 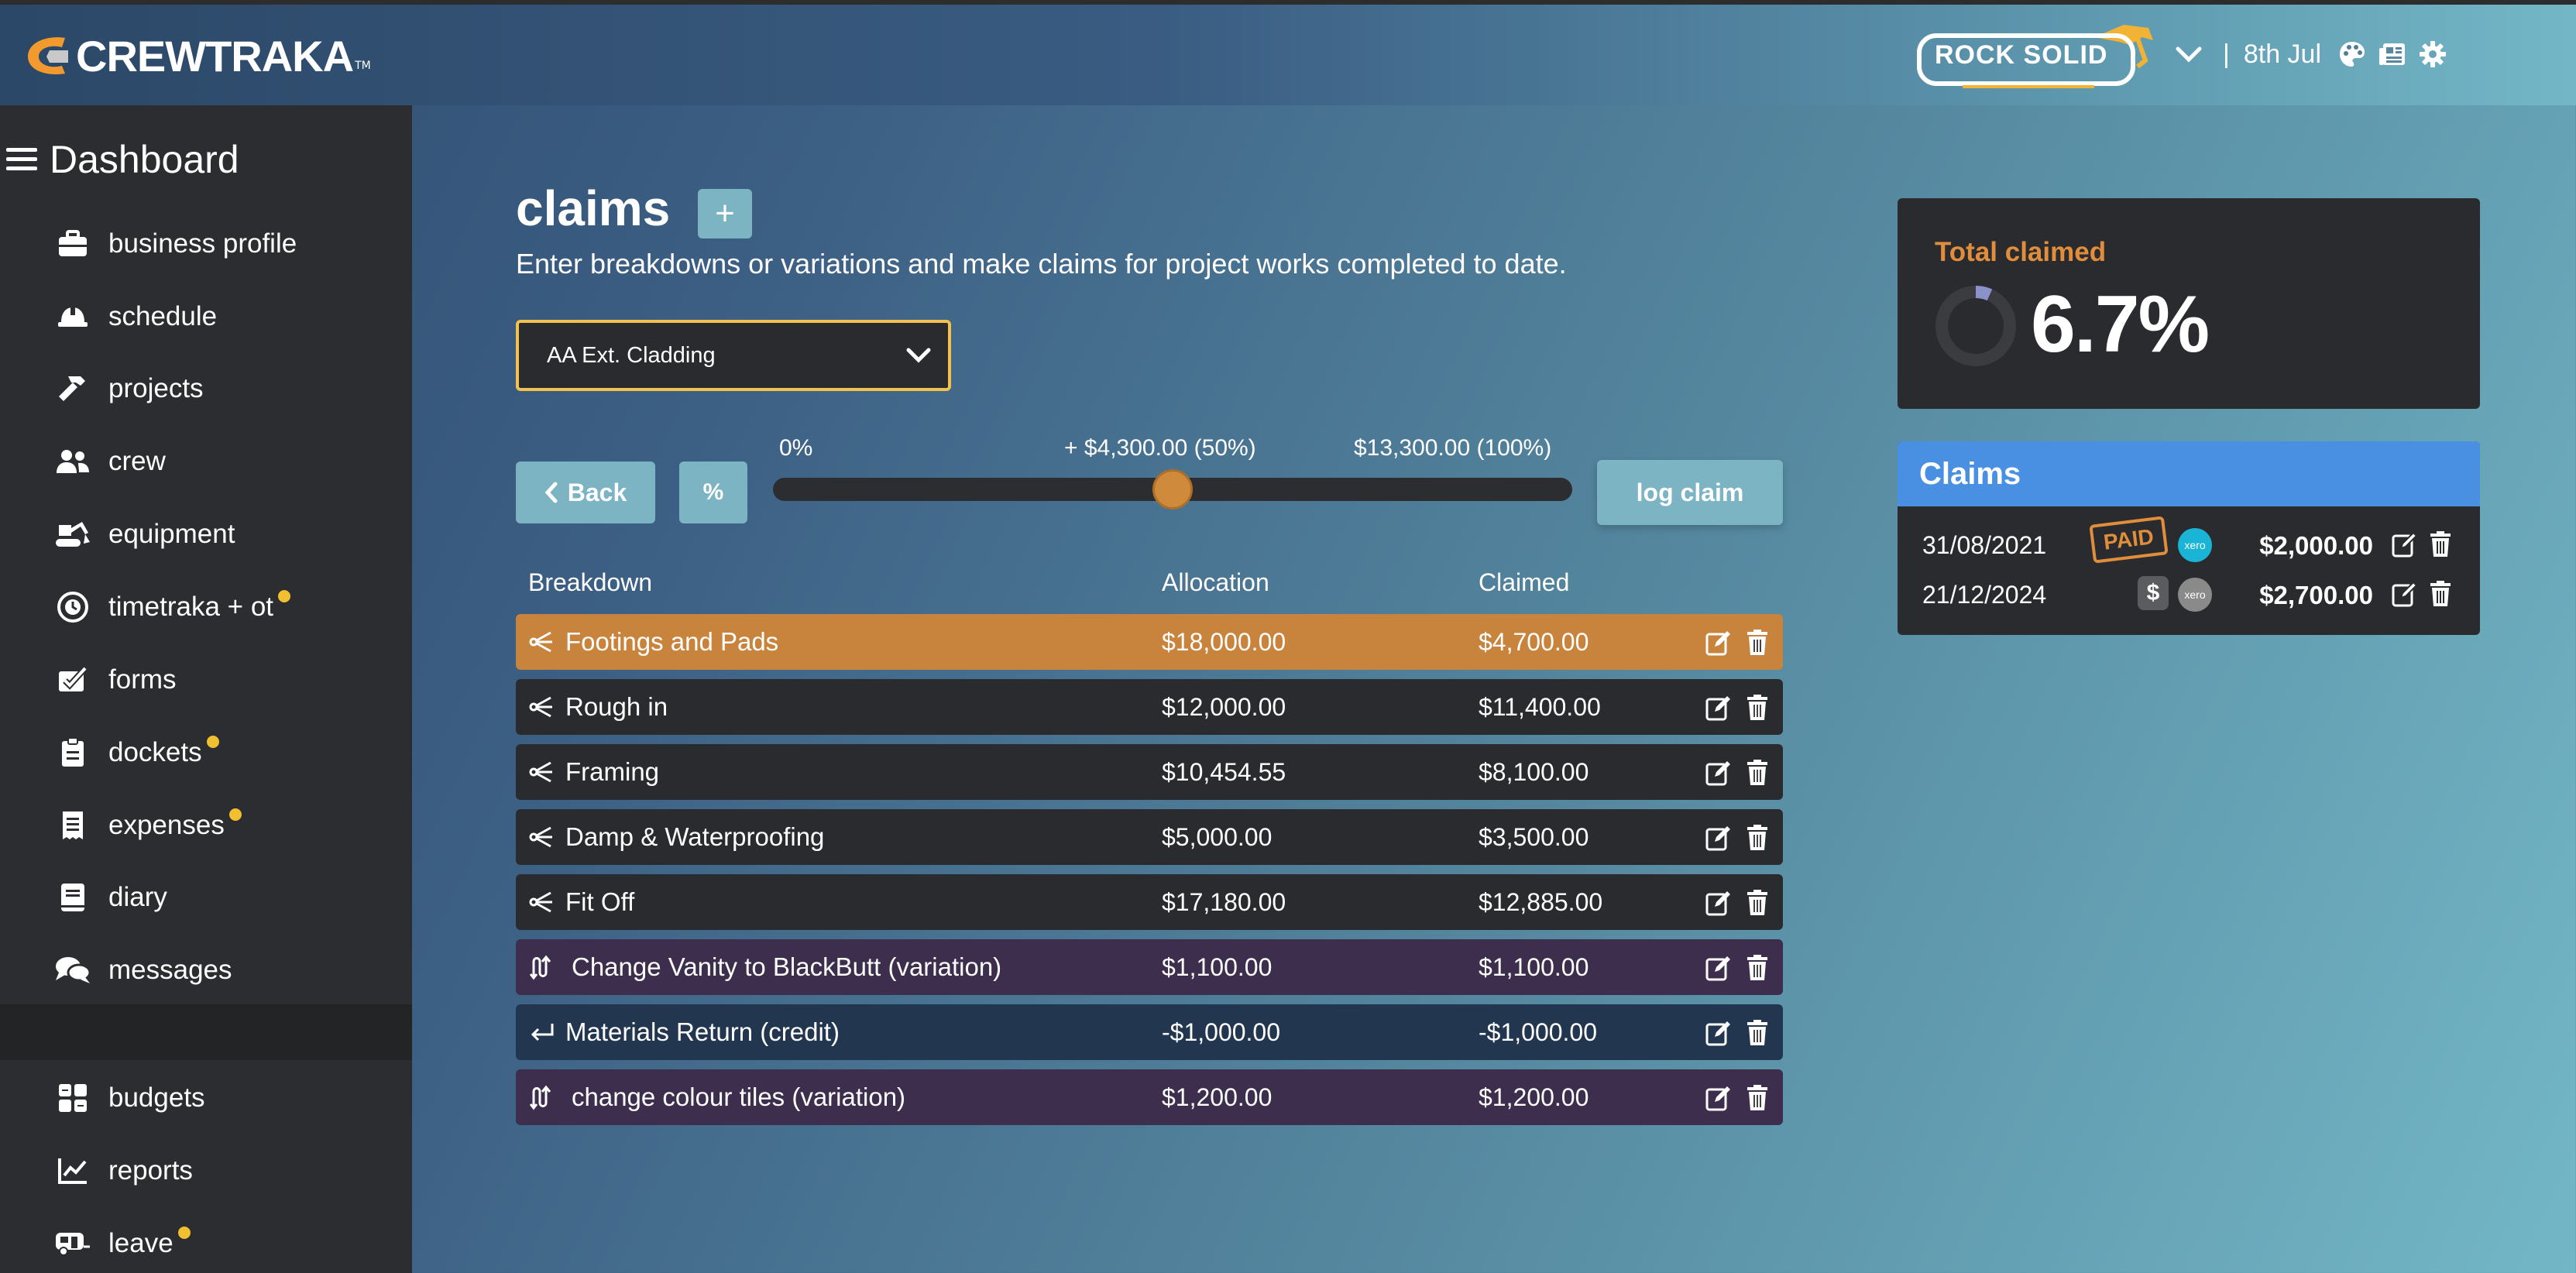 I want to click on top-right-controls: | 8th Jul, so click(x=2311, y=54).